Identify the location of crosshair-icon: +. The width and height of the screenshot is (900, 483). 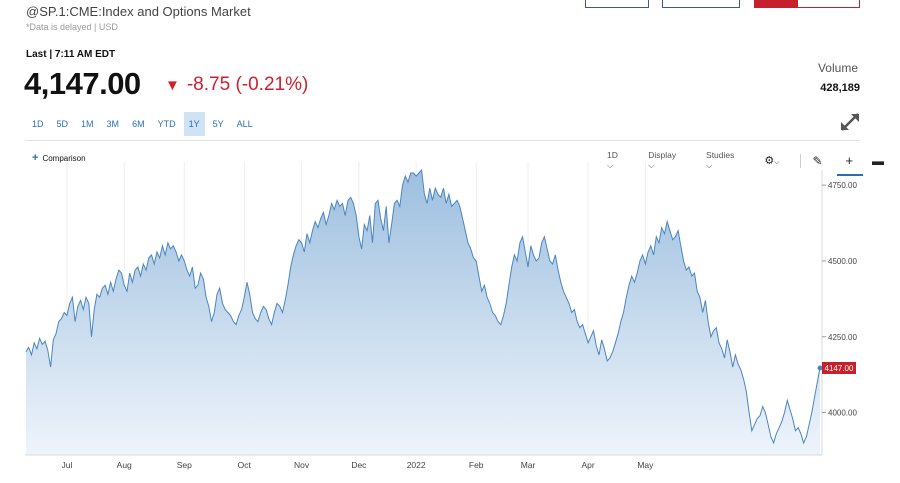
(850, 164).